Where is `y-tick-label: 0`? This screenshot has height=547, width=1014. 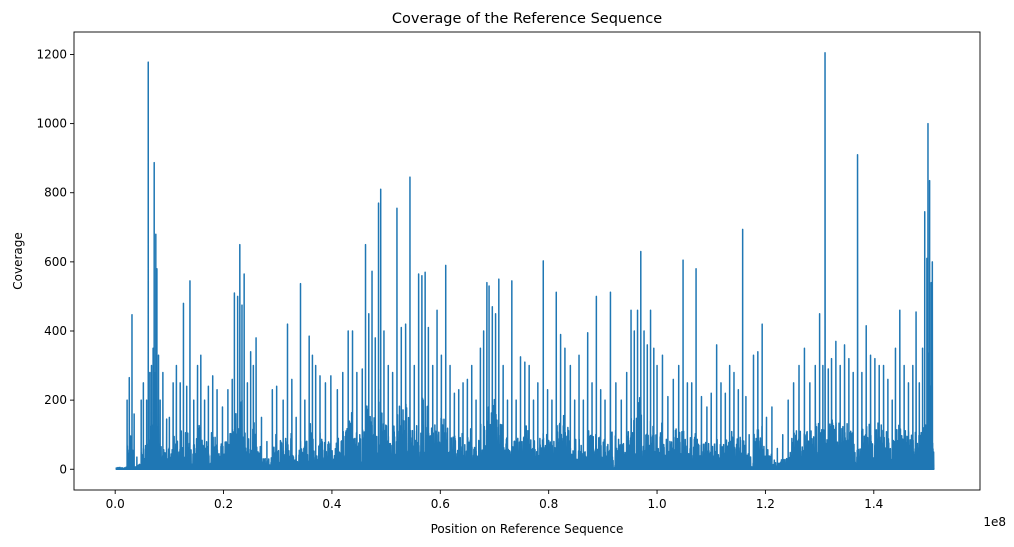
y-tick-label: 0 is located at coordinates (63, 469).